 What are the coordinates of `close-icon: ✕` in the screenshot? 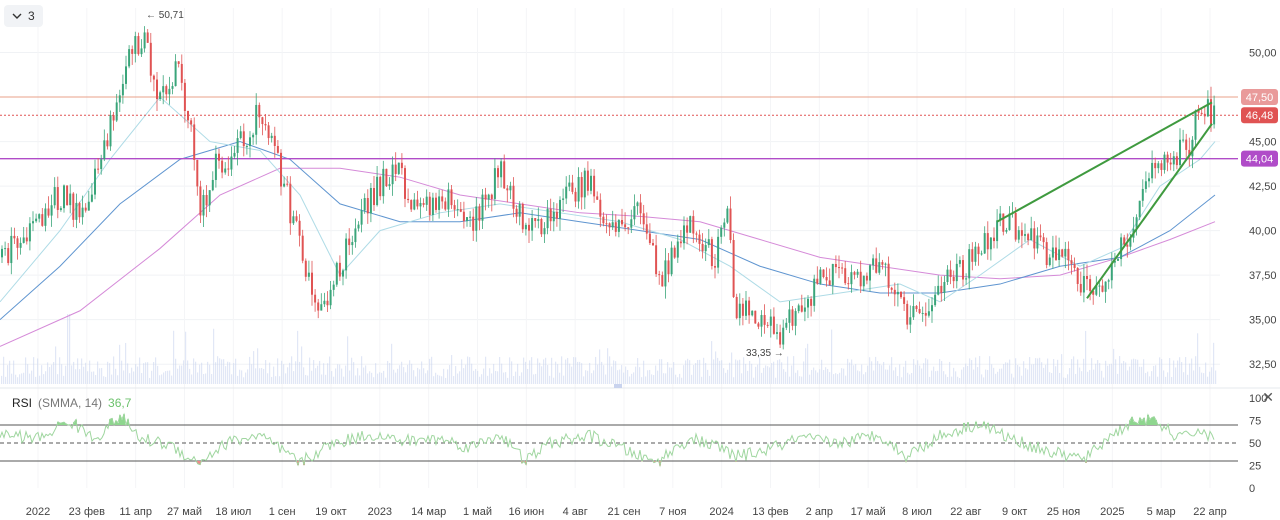 It's located at (1268, 397).